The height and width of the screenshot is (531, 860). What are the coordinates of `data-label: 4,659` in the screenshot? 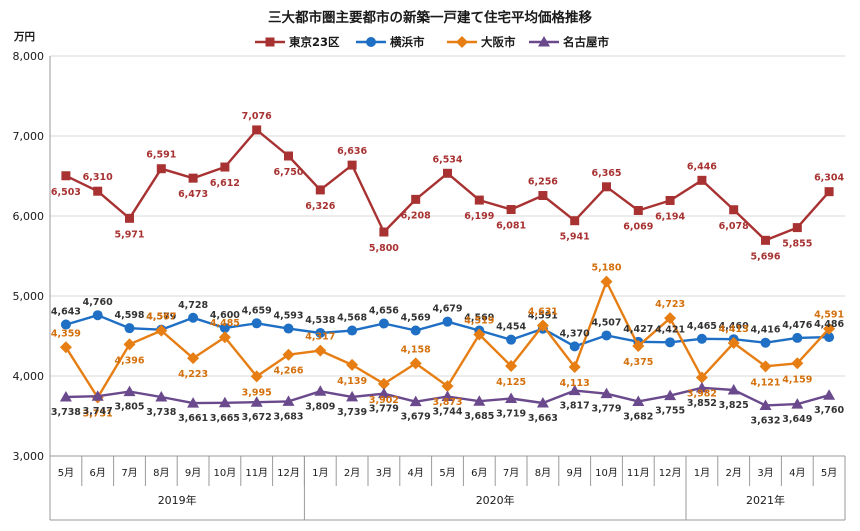 It's located at (257, 310).